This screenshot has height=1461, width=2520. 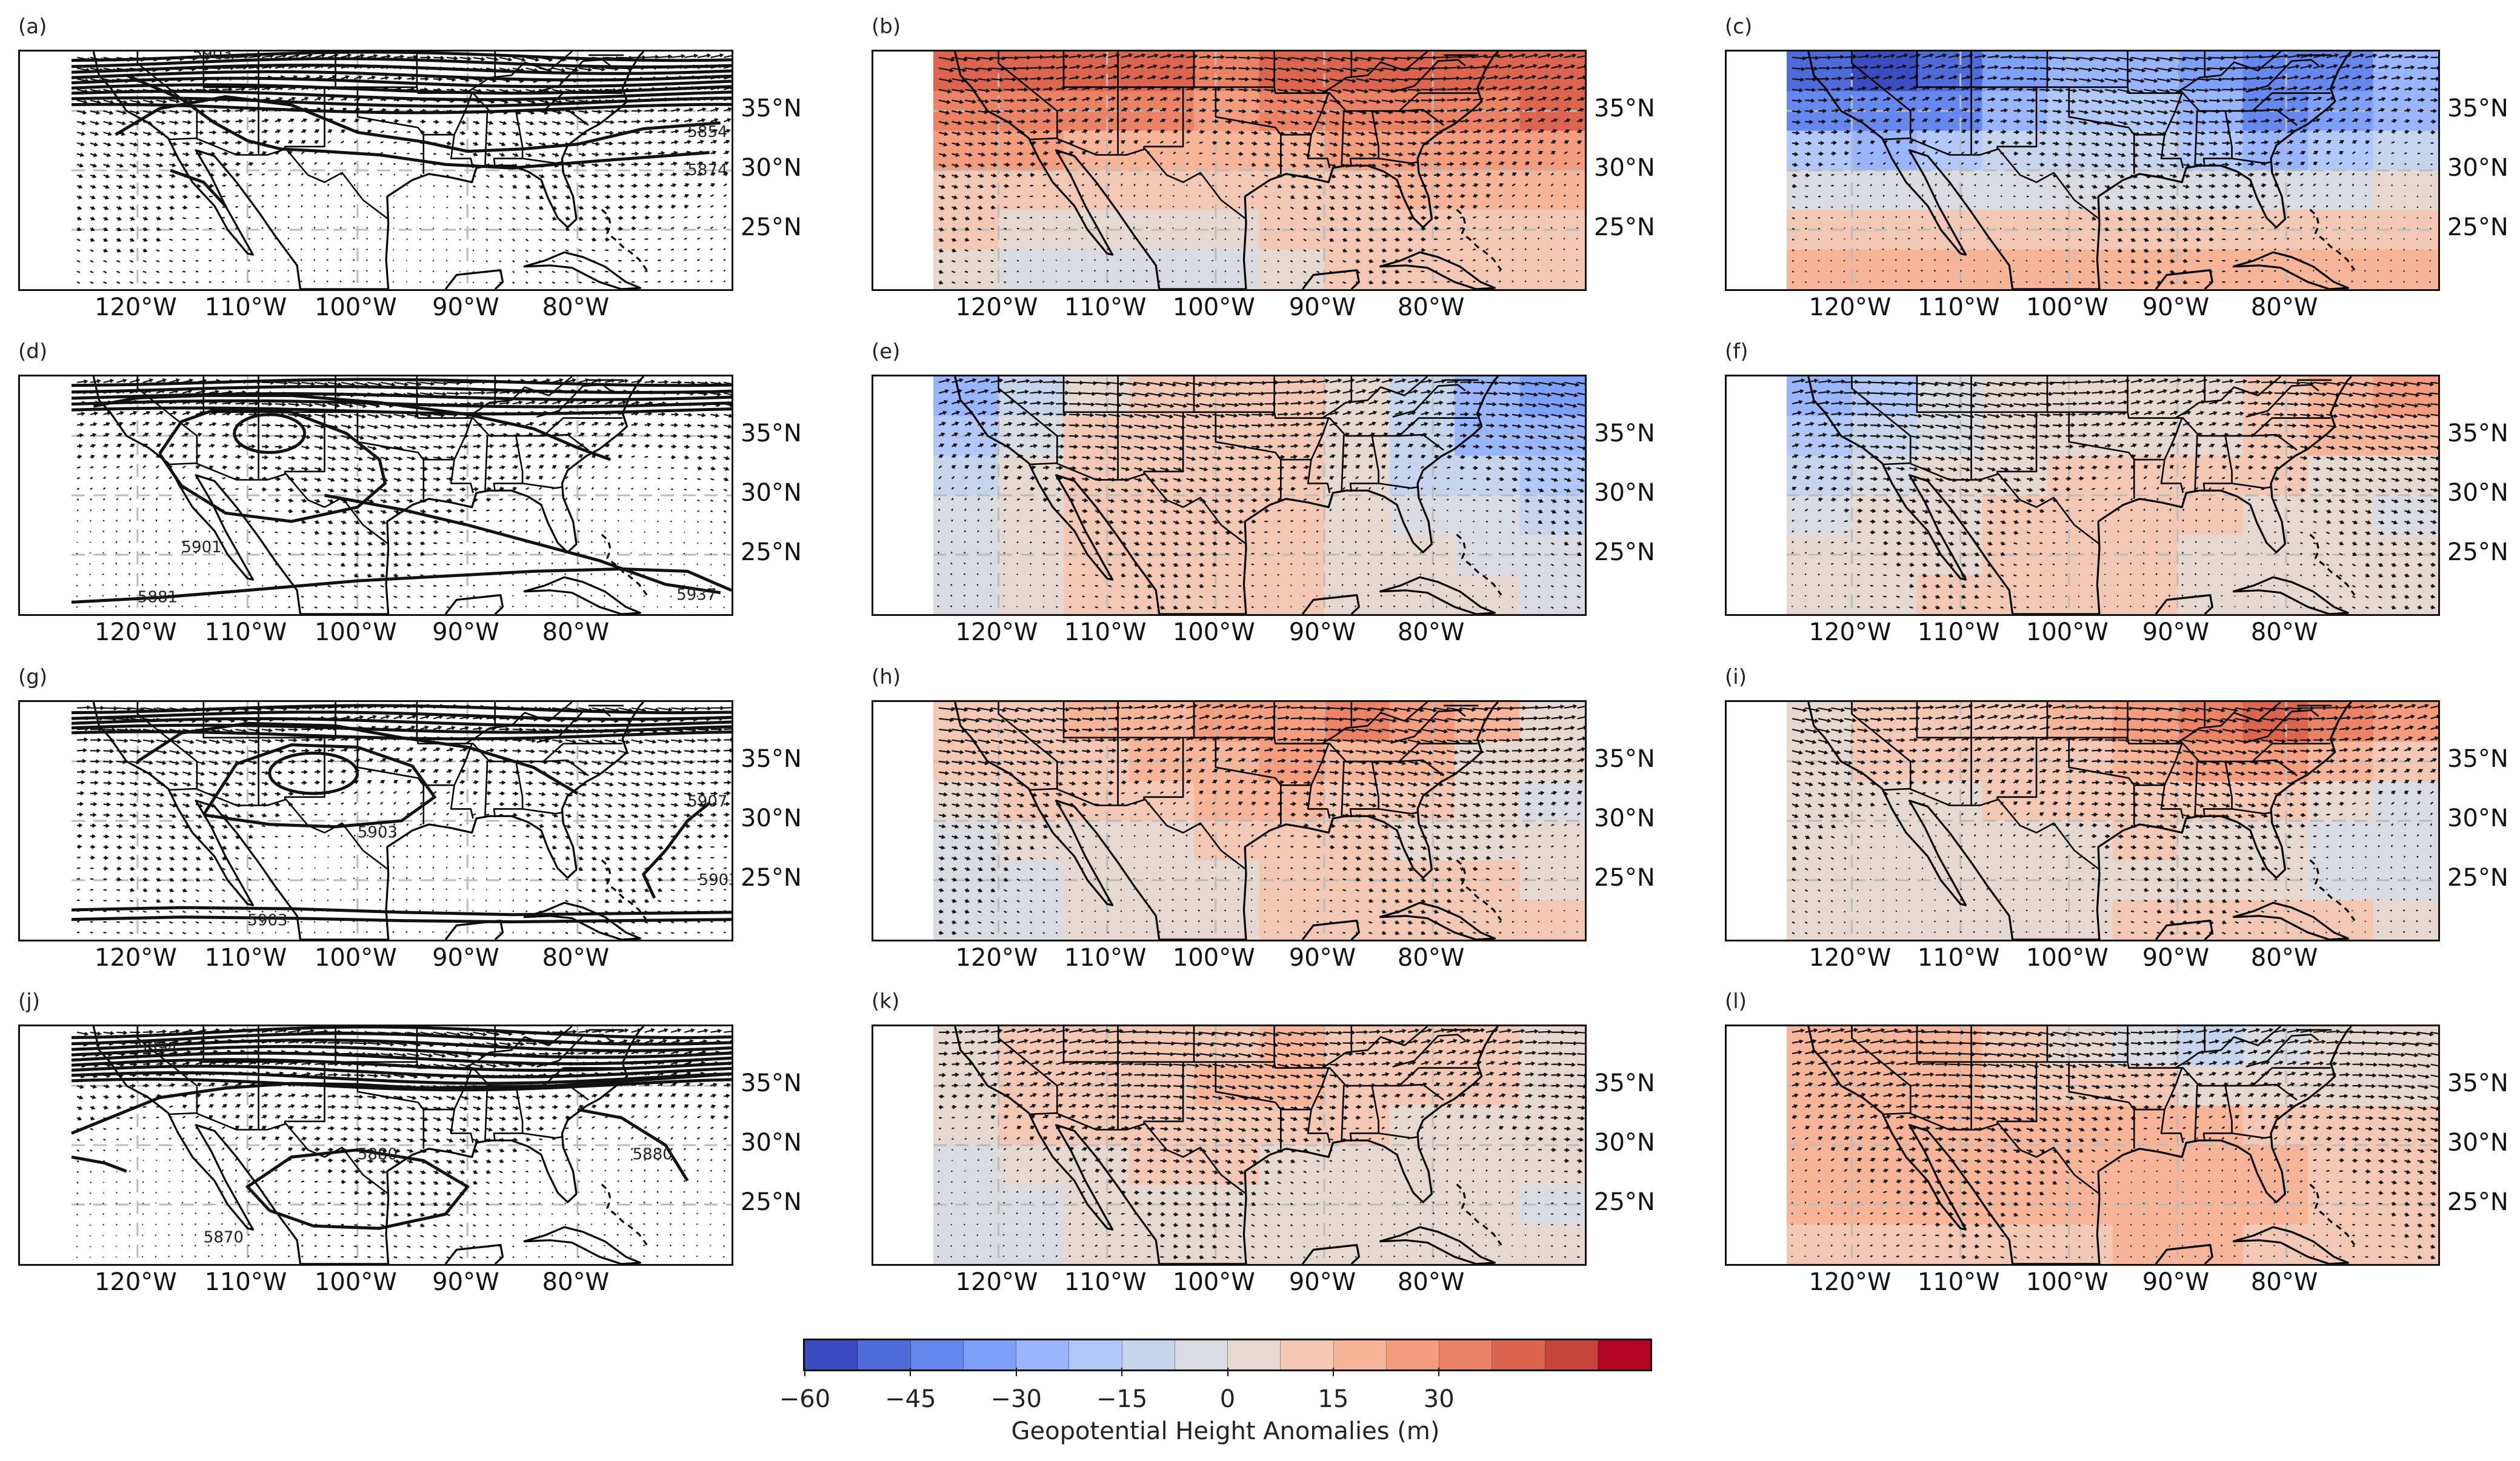 What do you see at coordinates (401, 495) in the screenshot?
I see `map-canvas: 5901 5881 5937` at bounding box center [401, 495].